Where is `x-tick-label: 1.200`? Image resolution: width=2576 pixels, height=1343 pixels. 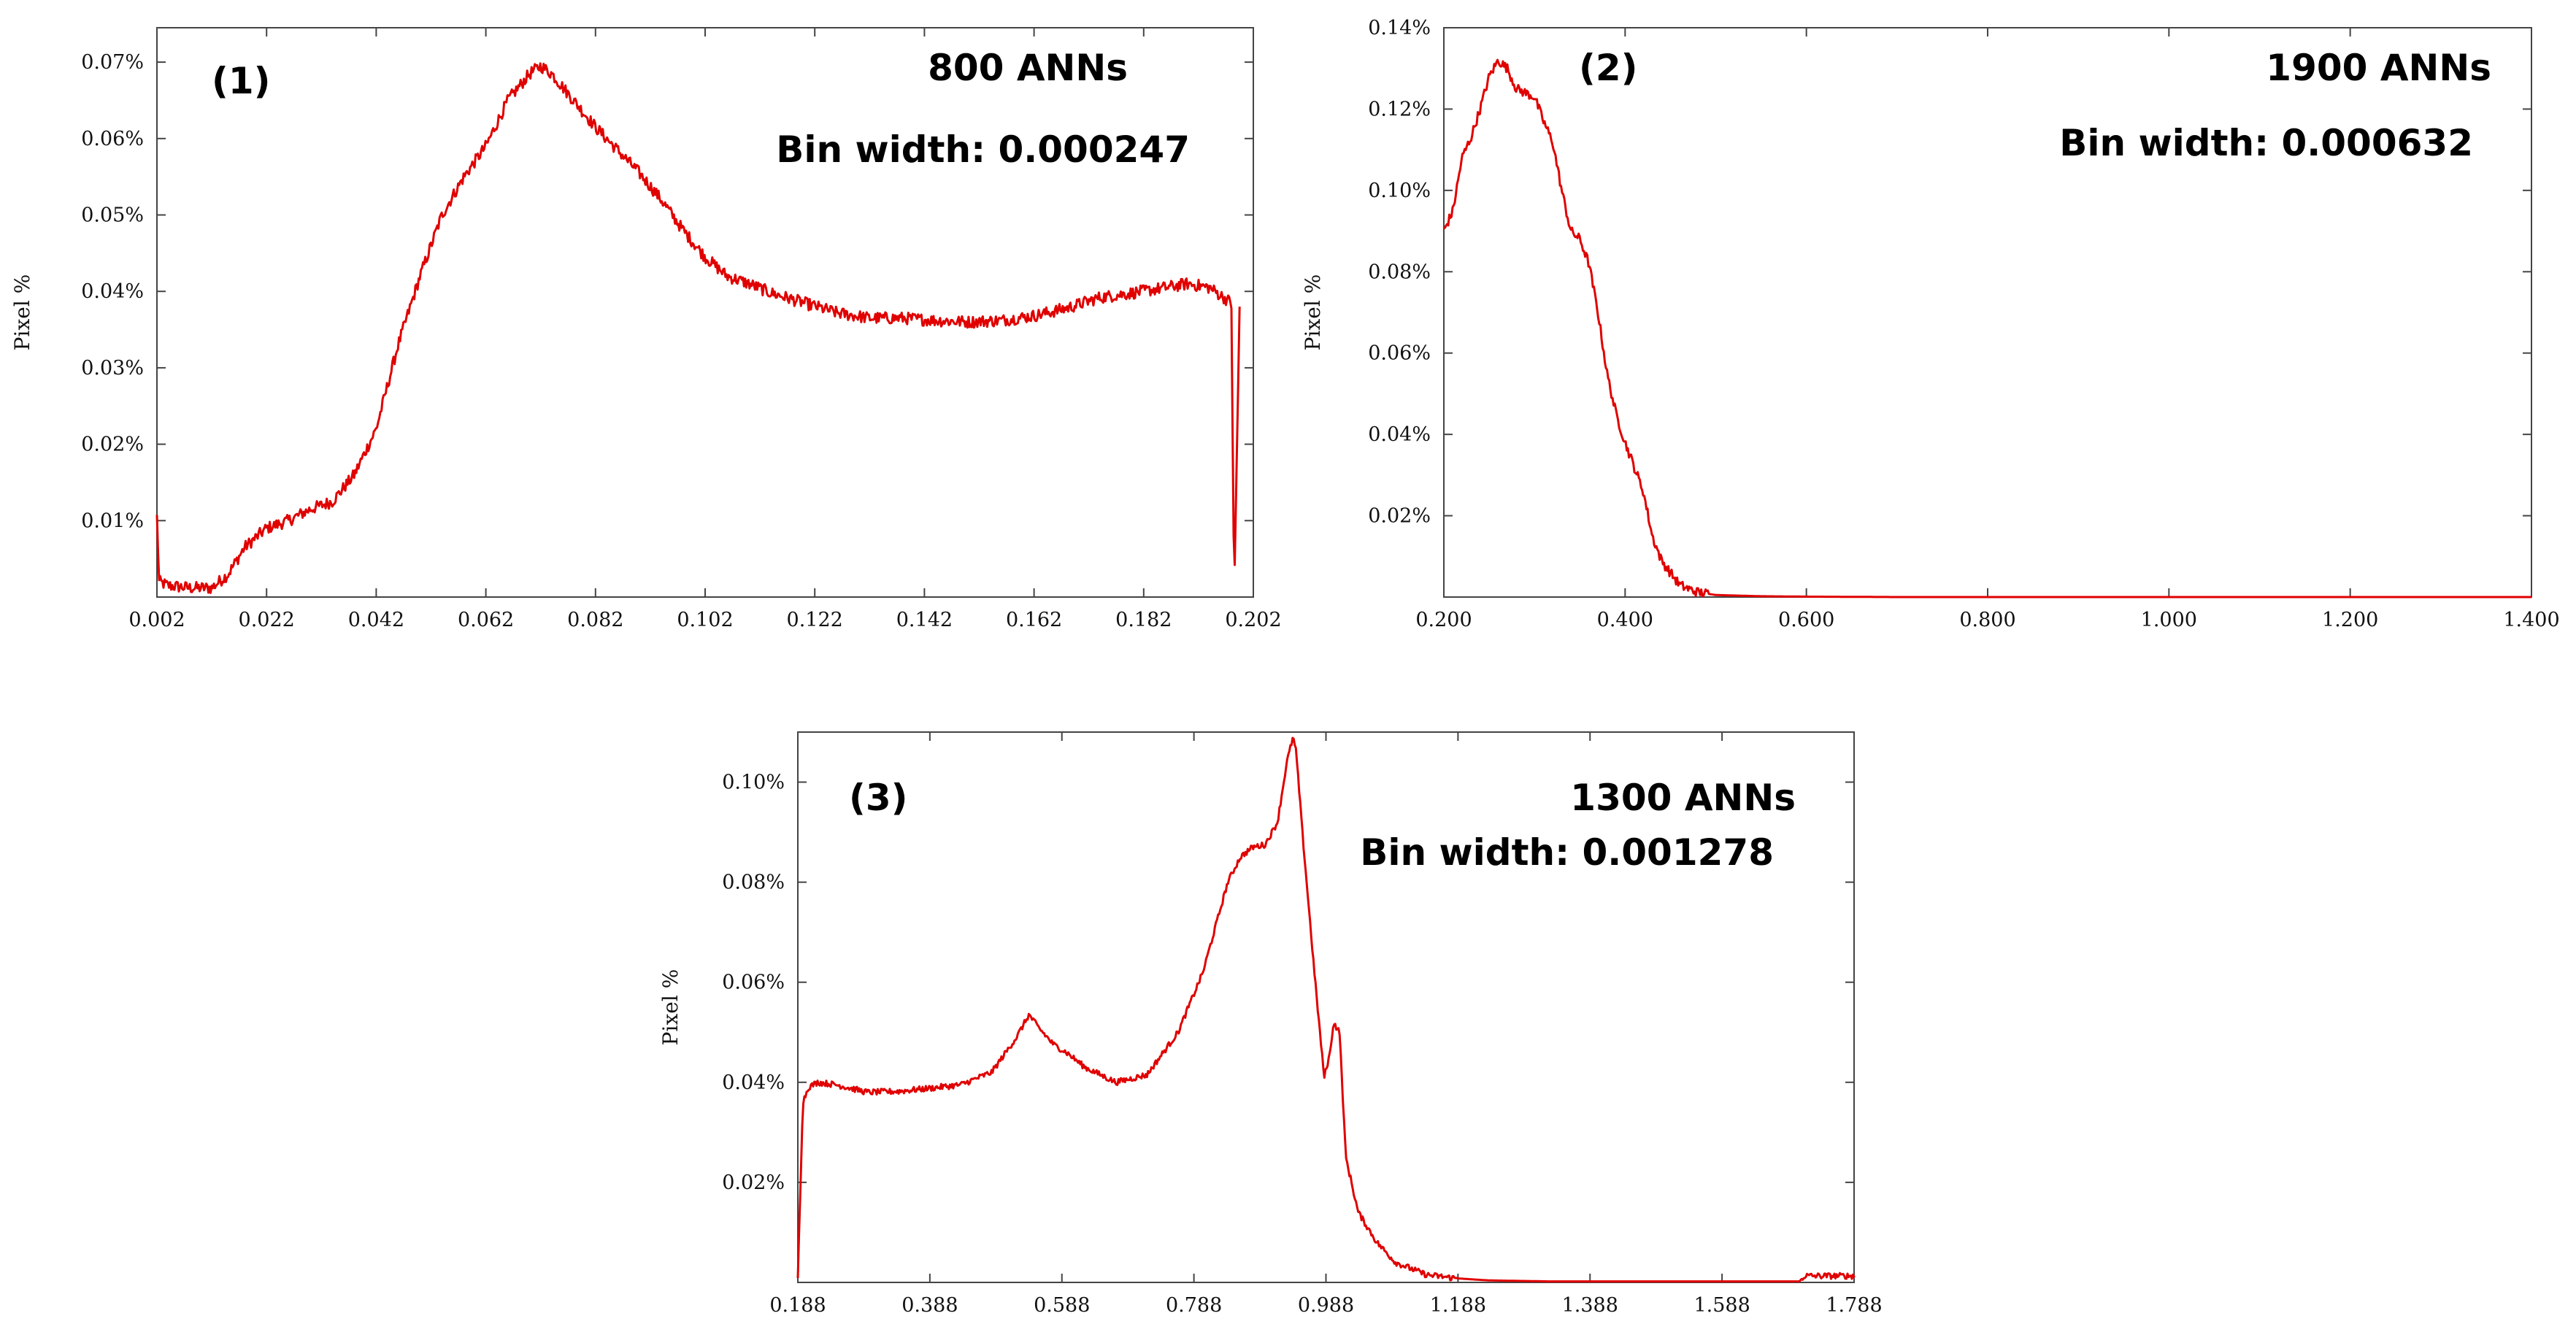 x-tick-label: 1.200 is located at coordinates (2350, 620).